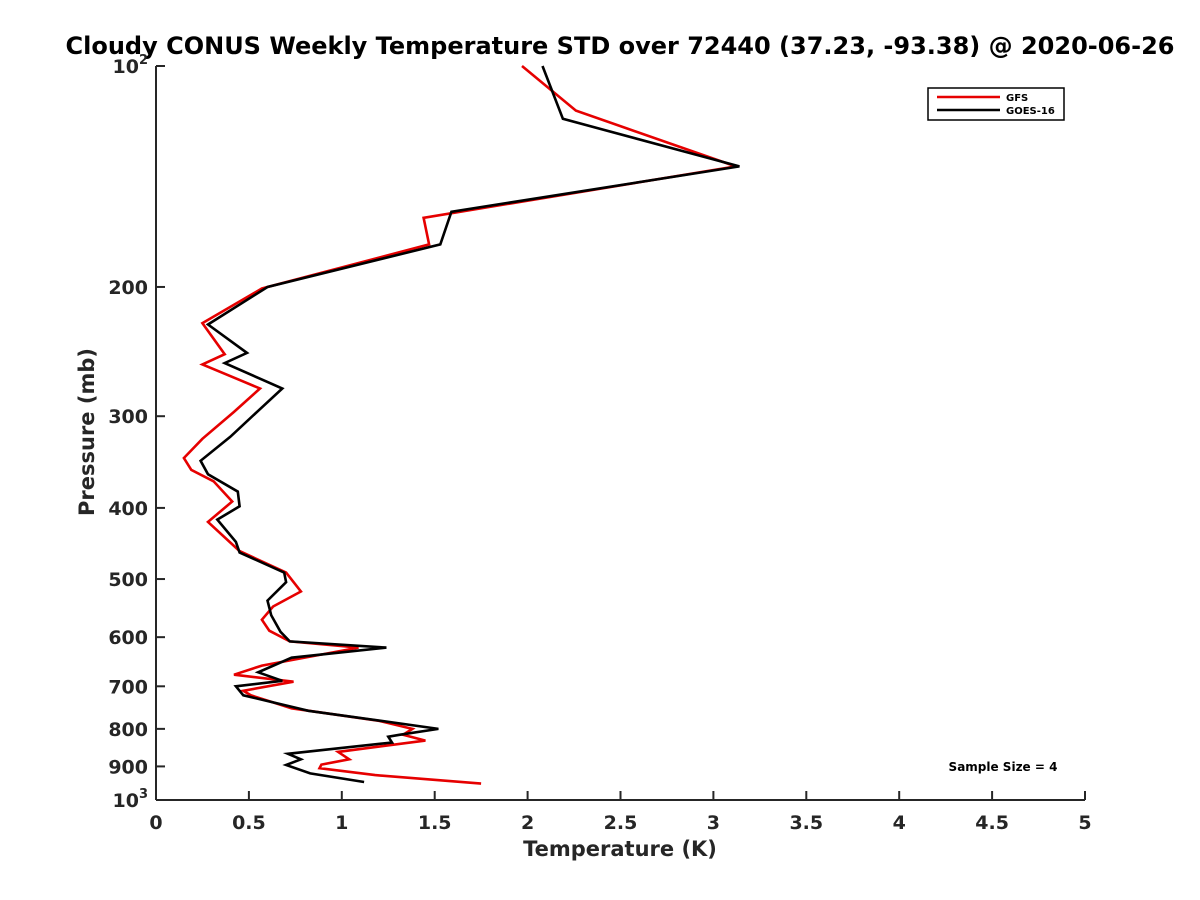 Image resolution: width=1200 pixels, height=900 pixels. I want to click on x-axis: 0 0.5 1 1.5 2 2.5 3 3.5 4 4.5 5, so click(620, 812).